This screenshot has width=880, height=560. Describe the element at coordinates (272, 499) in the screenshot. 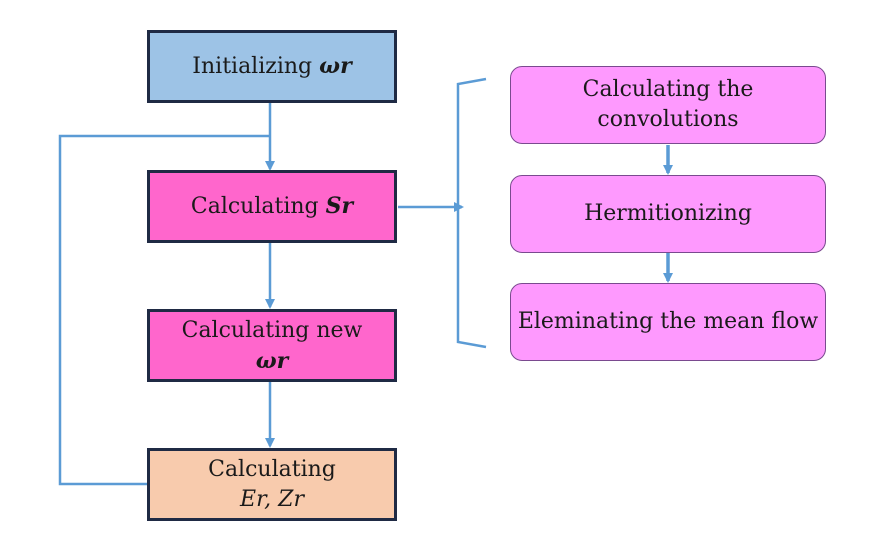

I see `calc-energy-symbol: Er, Zr` at that location.